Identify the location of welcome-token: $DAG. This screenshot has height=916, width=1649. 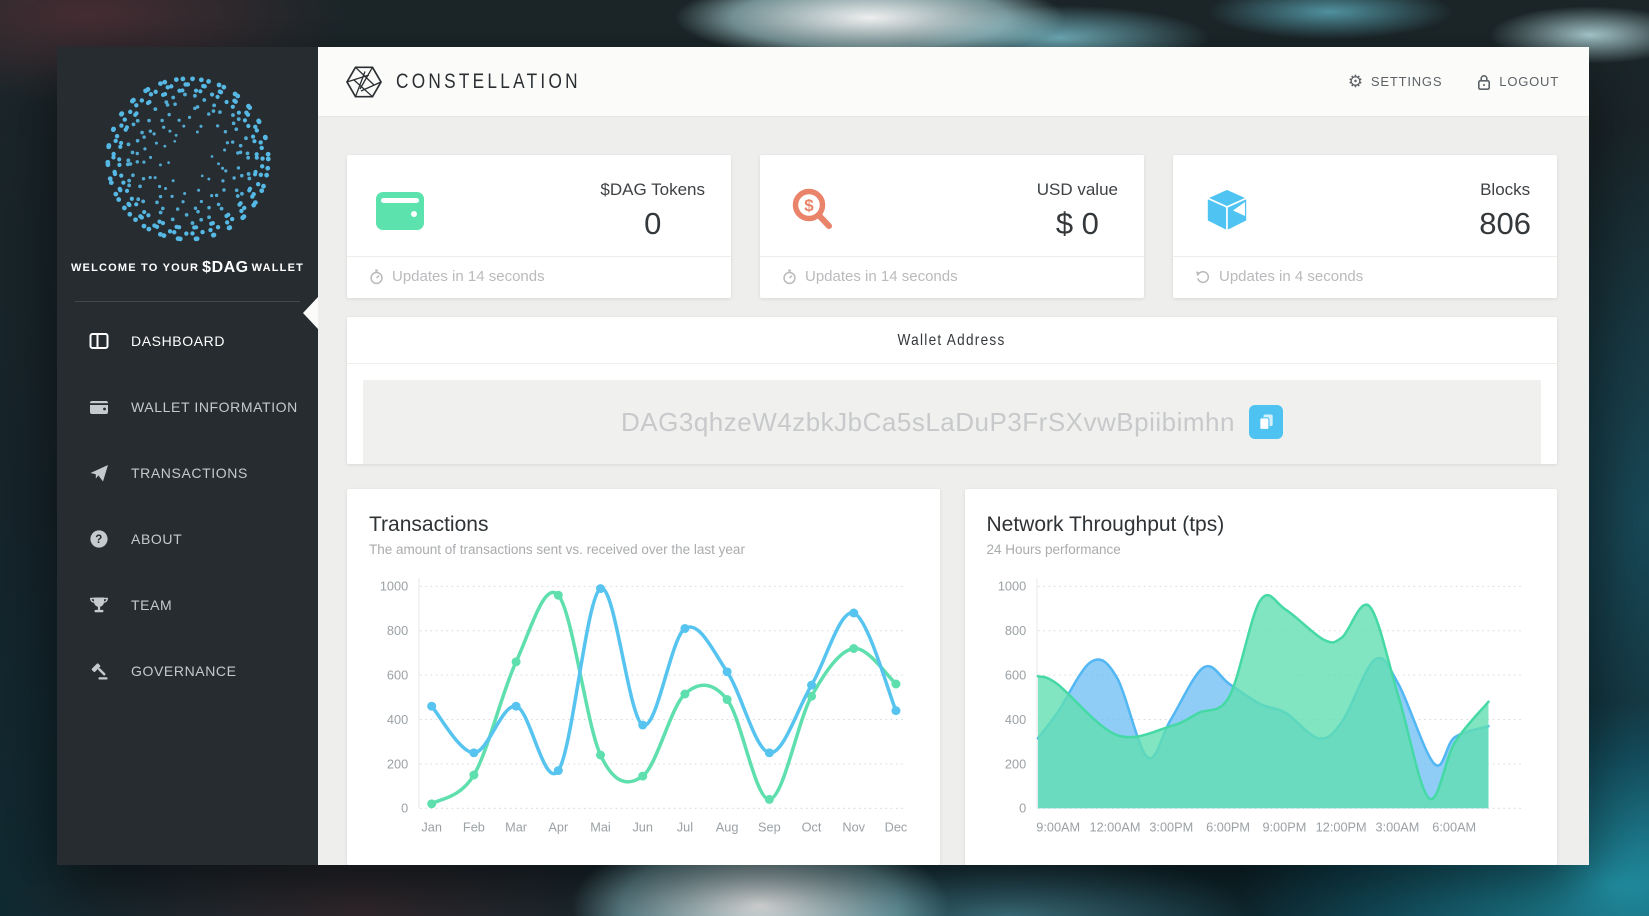
(225, 267).